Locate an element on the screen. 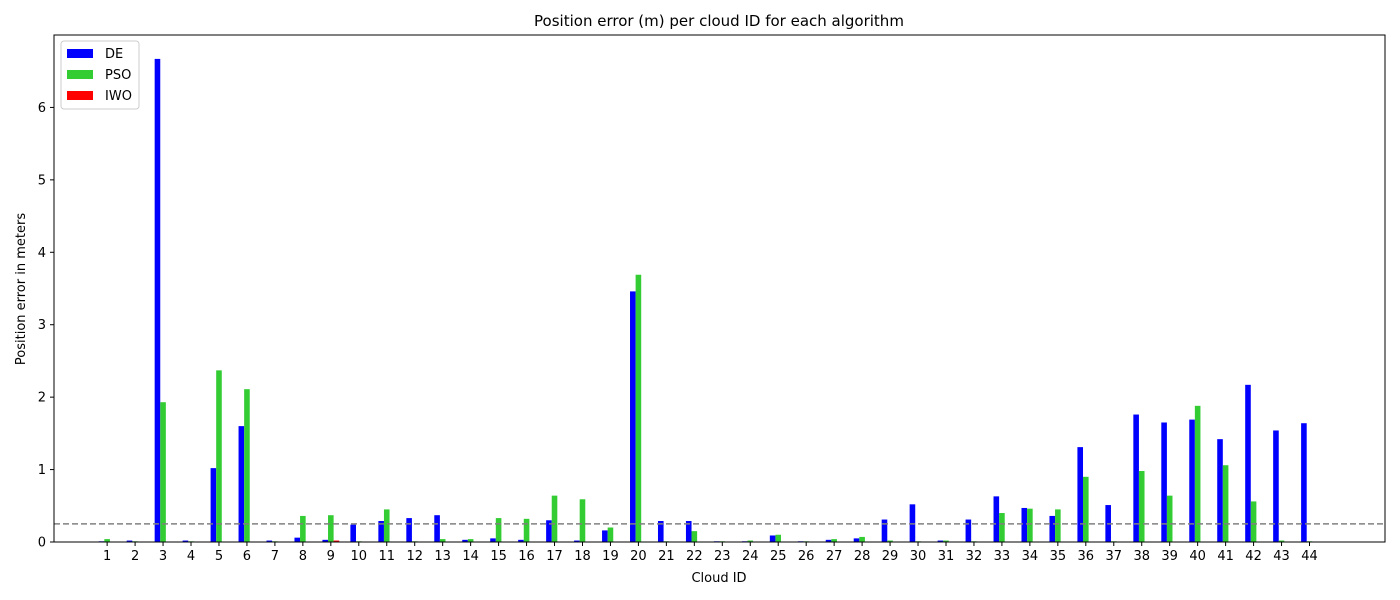  x-tick-label: 41 is located at coordinates (1225, 556).